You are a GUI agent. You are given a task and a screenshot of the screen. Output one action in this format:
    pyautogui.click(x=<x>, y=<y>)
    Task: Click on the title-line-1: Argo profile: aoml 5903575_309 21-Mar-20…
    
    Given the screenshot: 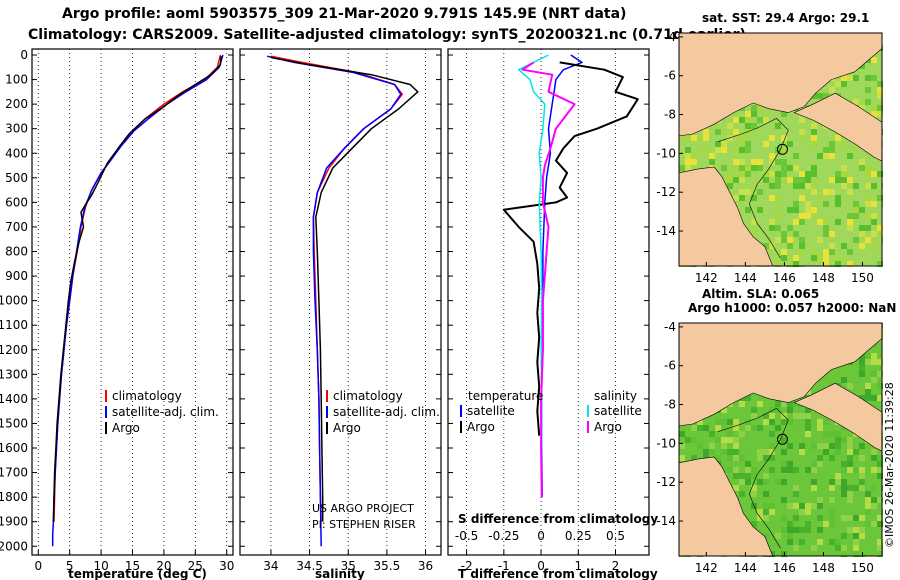 What is the action you would take?
    pyautogui.click(x=344, y=14)
    